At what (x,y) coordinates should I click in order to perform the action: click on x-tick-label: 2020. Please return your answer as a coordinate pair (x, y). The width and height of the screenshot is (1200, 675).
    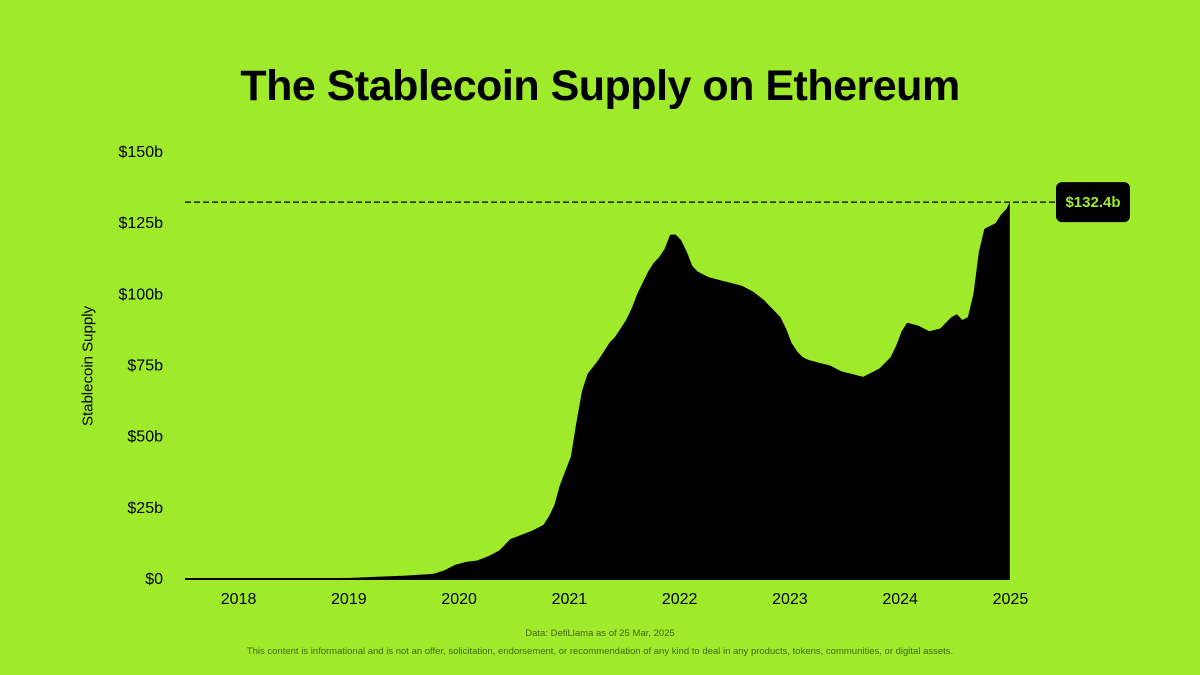
    Looking at the image, I should click on (459, 599).